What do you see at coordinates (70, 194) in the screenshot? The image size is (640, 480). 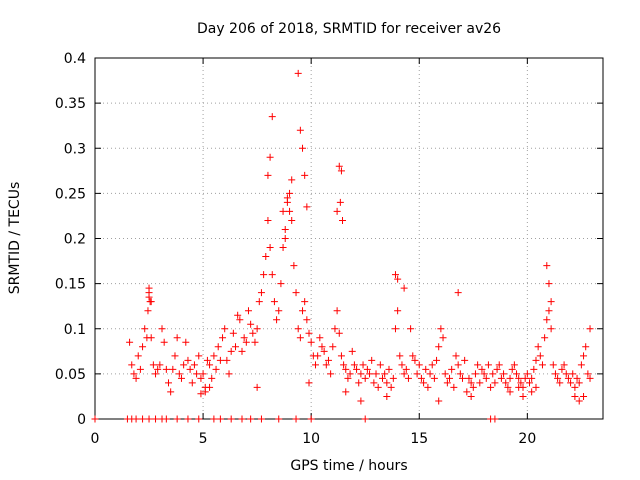 I see `y-tick-label: 0.25` at bounding box center [70, 194].